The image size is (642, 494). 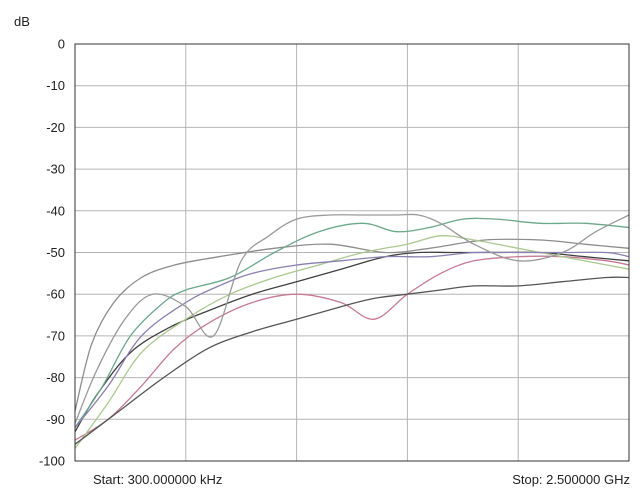 I want to click on y-axis-unit-label: dB, so click(x=22, y=21).